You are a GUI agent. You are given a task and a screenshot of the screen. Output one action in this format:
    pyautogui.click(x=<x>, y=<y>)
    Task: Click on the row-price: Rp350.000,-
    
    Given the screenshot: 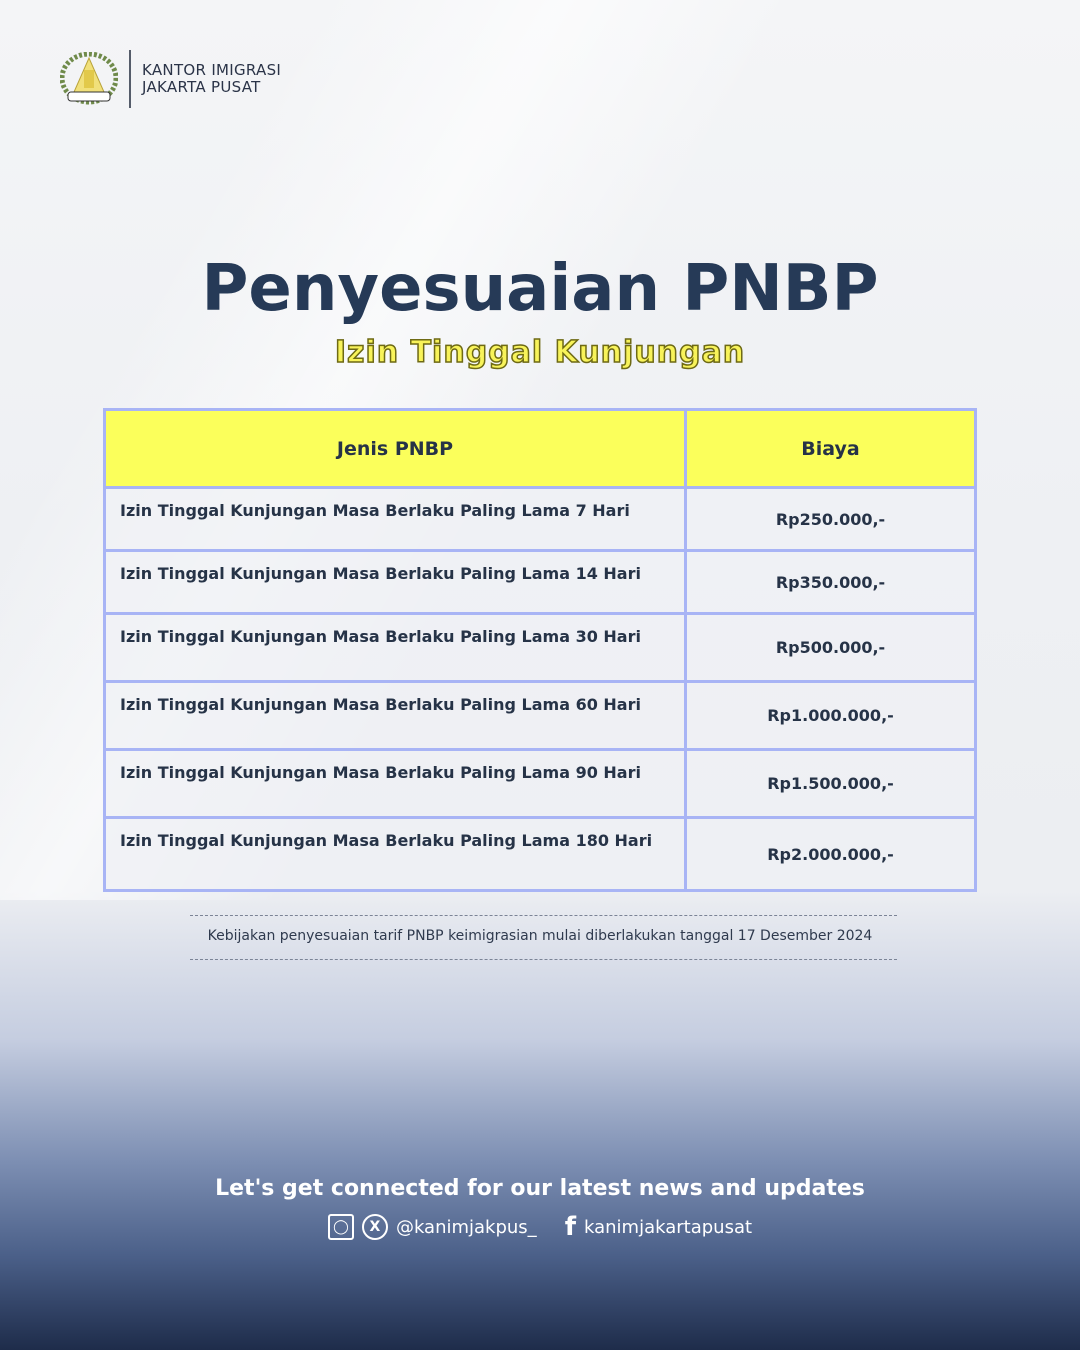 What is the action you would take?
    pyautogui.click(x=830, y=582)
    